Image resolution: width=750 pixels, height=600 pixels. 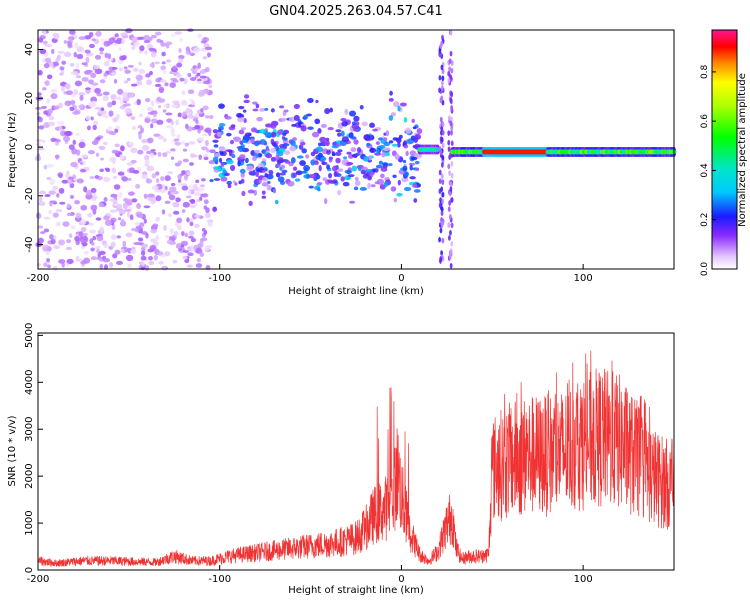 What do you see at coordinates (29, 428) in the screenshot?
I see `snr-y-tick-label: 3000` at bounding box center [29, 428].